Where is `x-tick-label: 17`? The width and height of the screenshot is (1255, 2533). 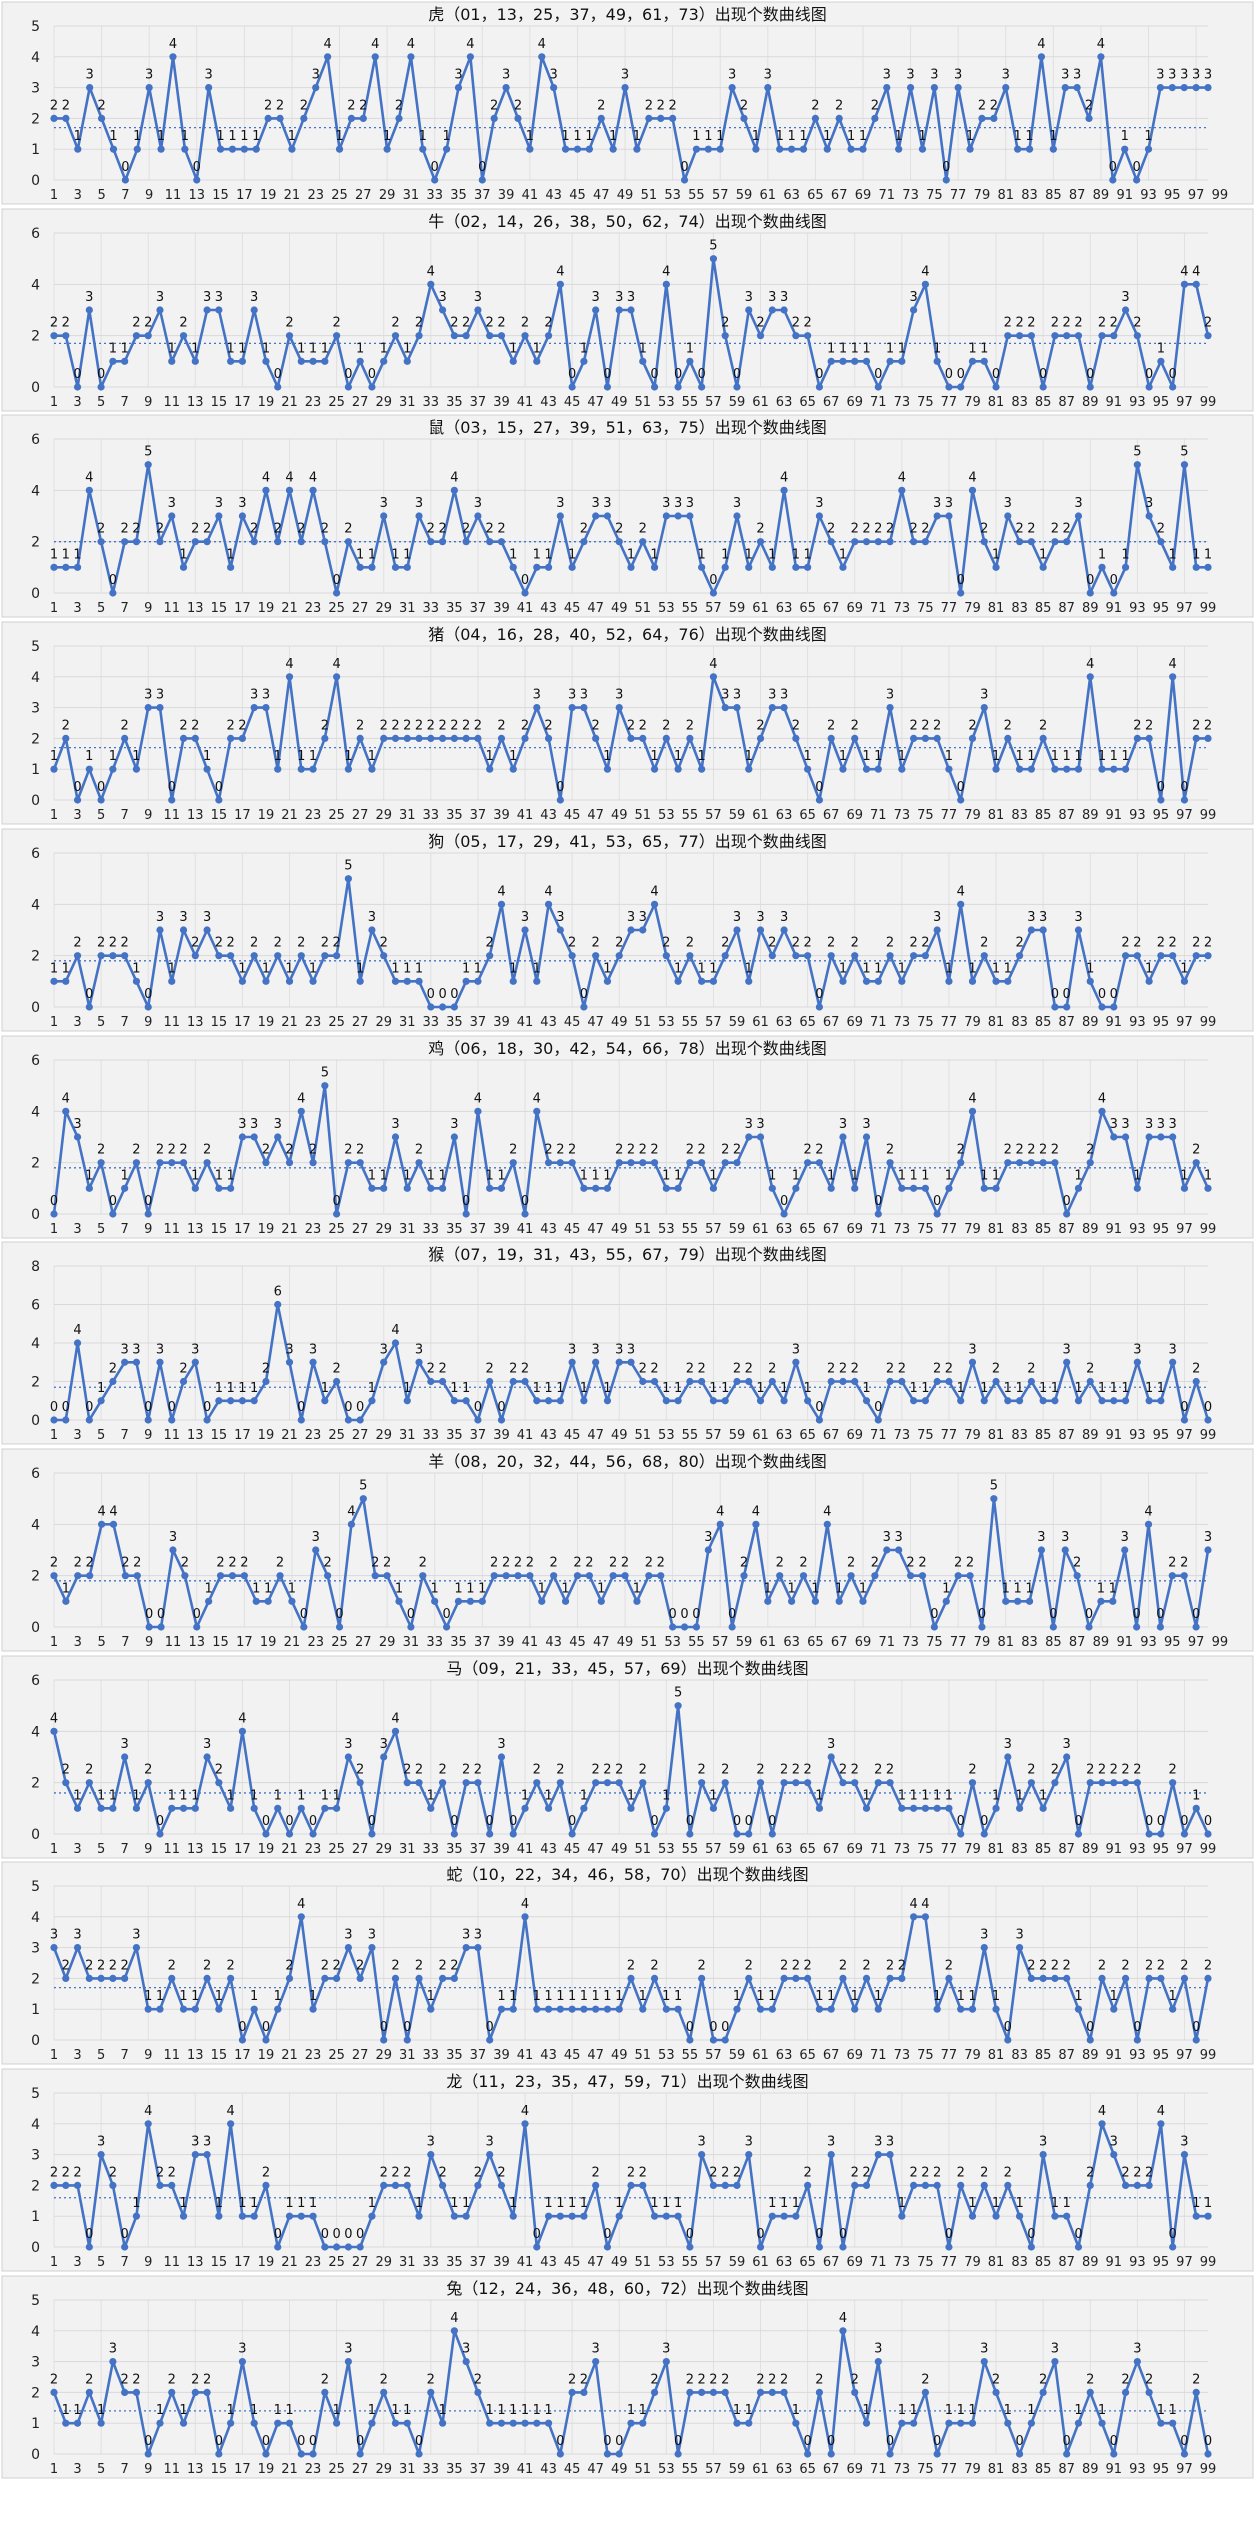
x-tick-label: 17 is located at coordinates (242, 1849).